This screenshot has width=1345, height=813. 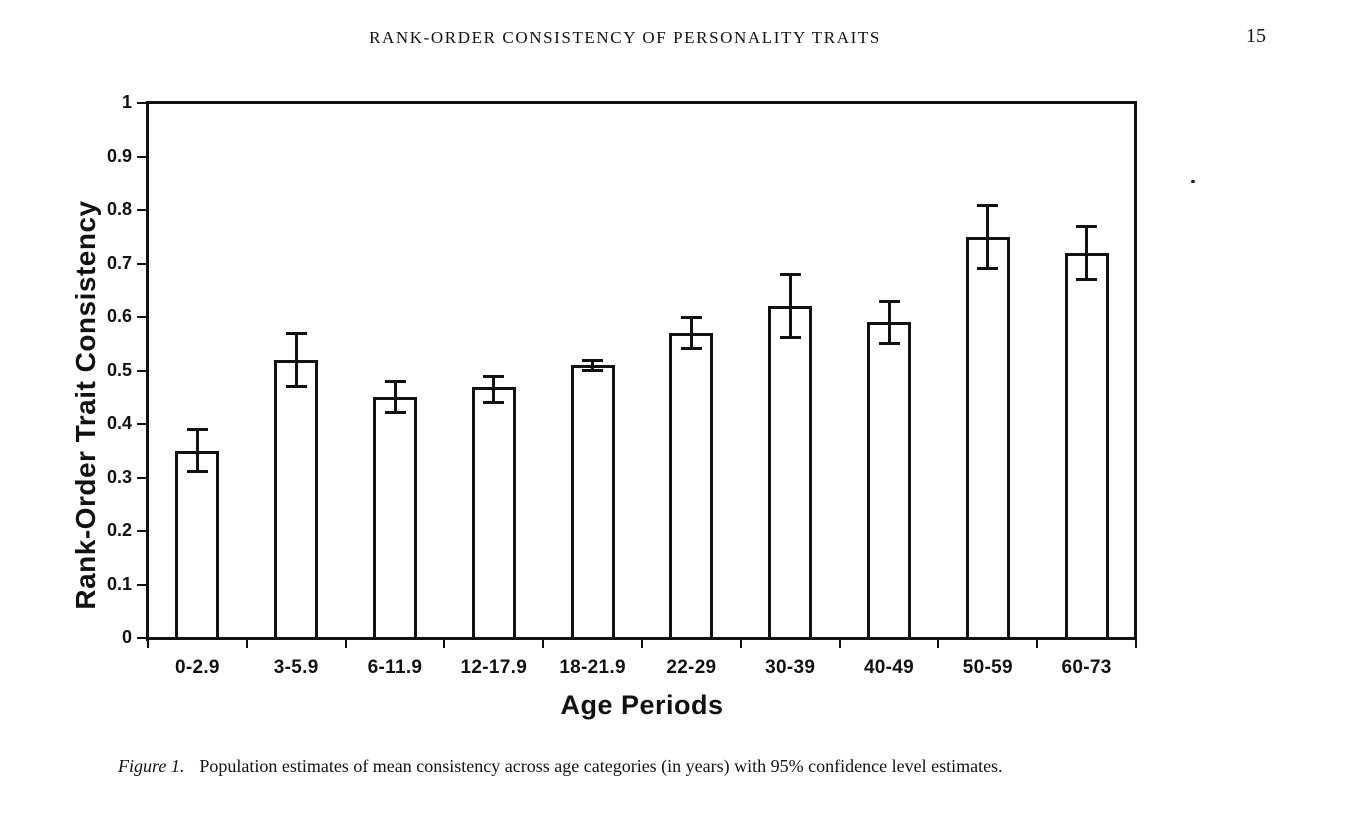 What do you see at coordinates (119, 423) in the screenshot?
I see `y-axis-tick-label: 0.4` at bounding box center [119, 423].